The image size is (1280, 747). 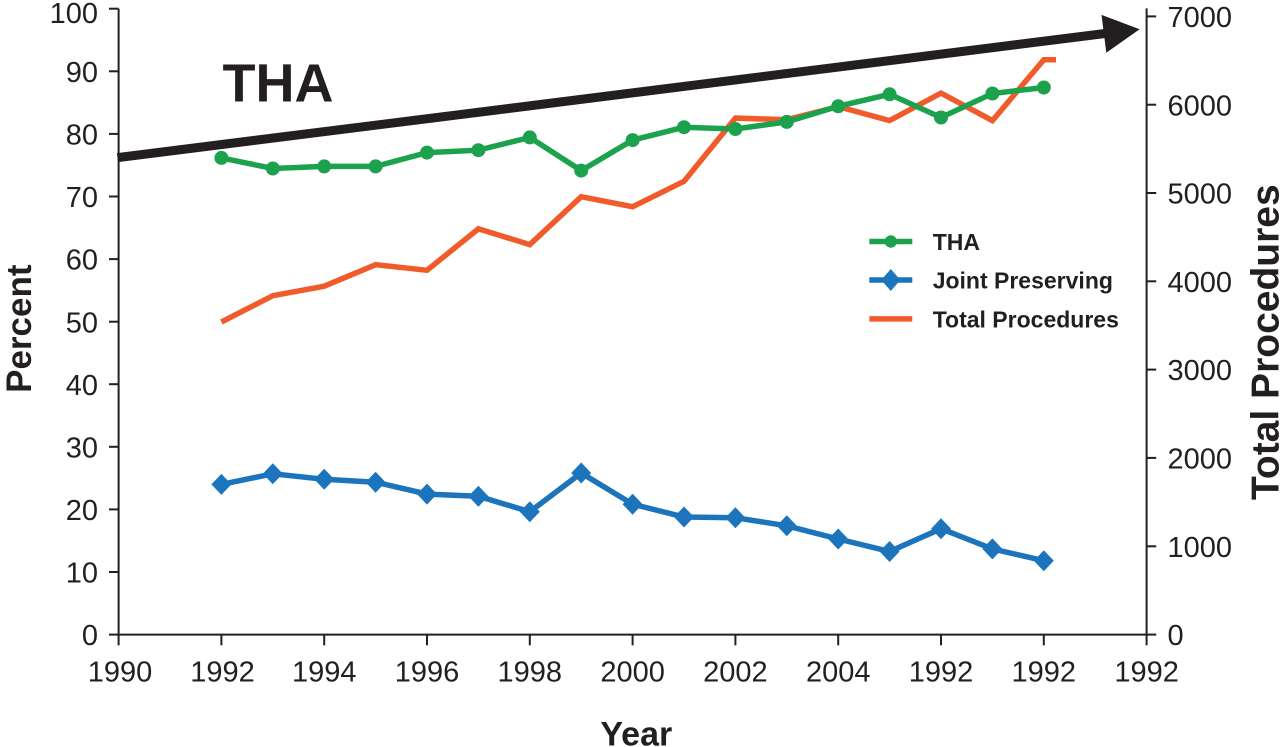 I want to click on svg-text: 1994, so click(x=324, y=673).